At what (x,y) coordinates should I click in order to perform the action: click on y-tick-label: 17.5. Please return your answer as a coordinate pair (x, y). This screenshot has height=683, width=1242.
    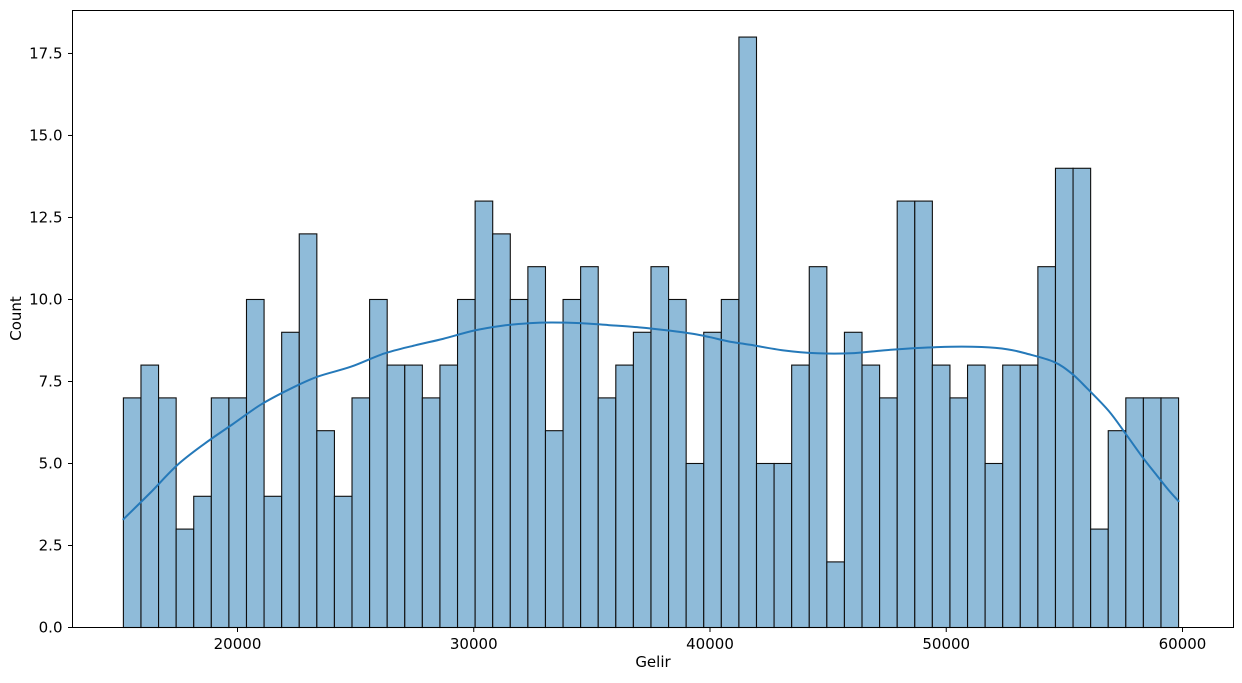
    Looking at the image, I should click on (45, 54).